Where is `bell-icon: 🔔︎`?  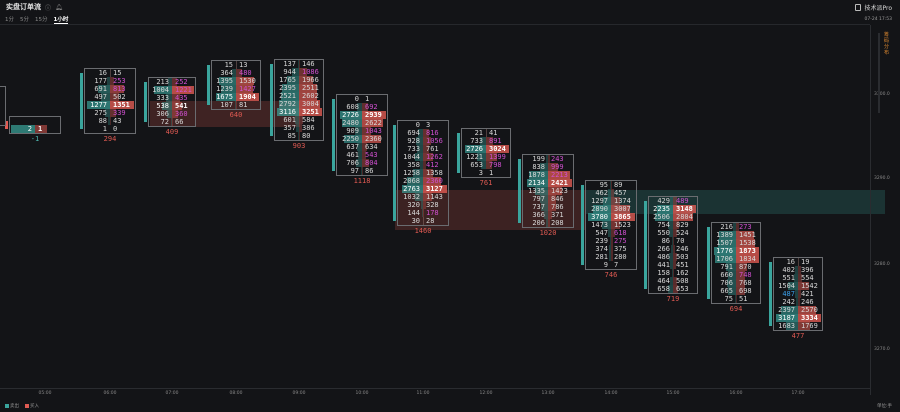
bell-icon: 🔔︎ is located at coordinates (59, 7).